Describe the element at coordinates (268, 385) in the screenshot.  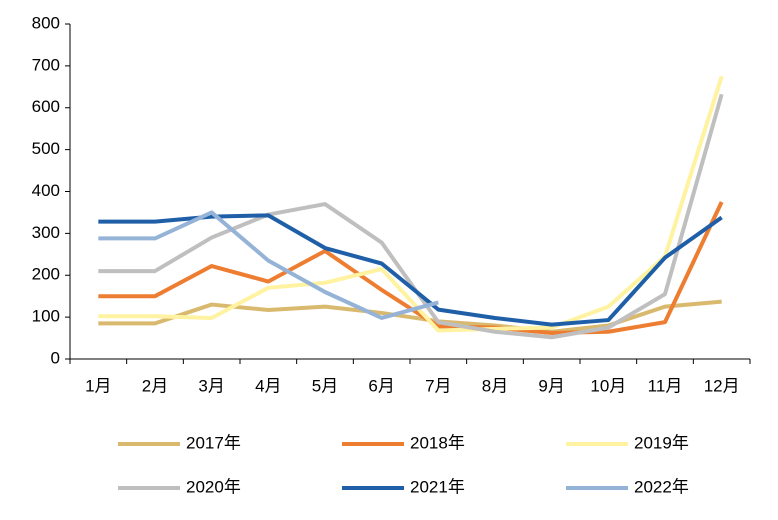
I see `x-tick-label: 4月` at that location.